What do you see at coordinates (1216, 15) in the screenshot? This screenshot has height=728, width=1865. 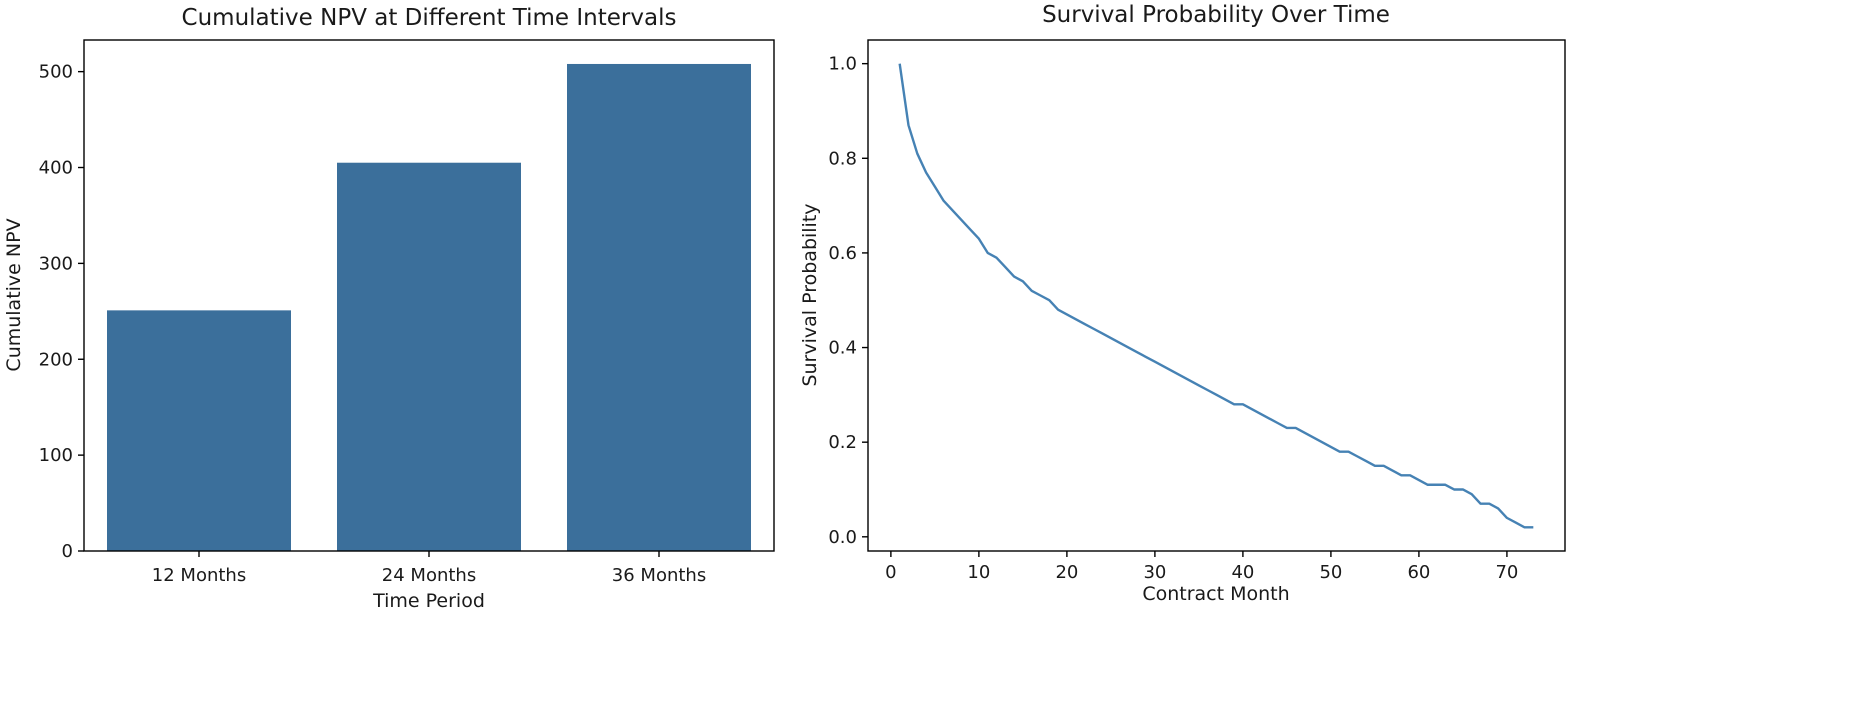 I see `chart2-title: Survival Probability Over Time` at bounding box center [1216, 15].